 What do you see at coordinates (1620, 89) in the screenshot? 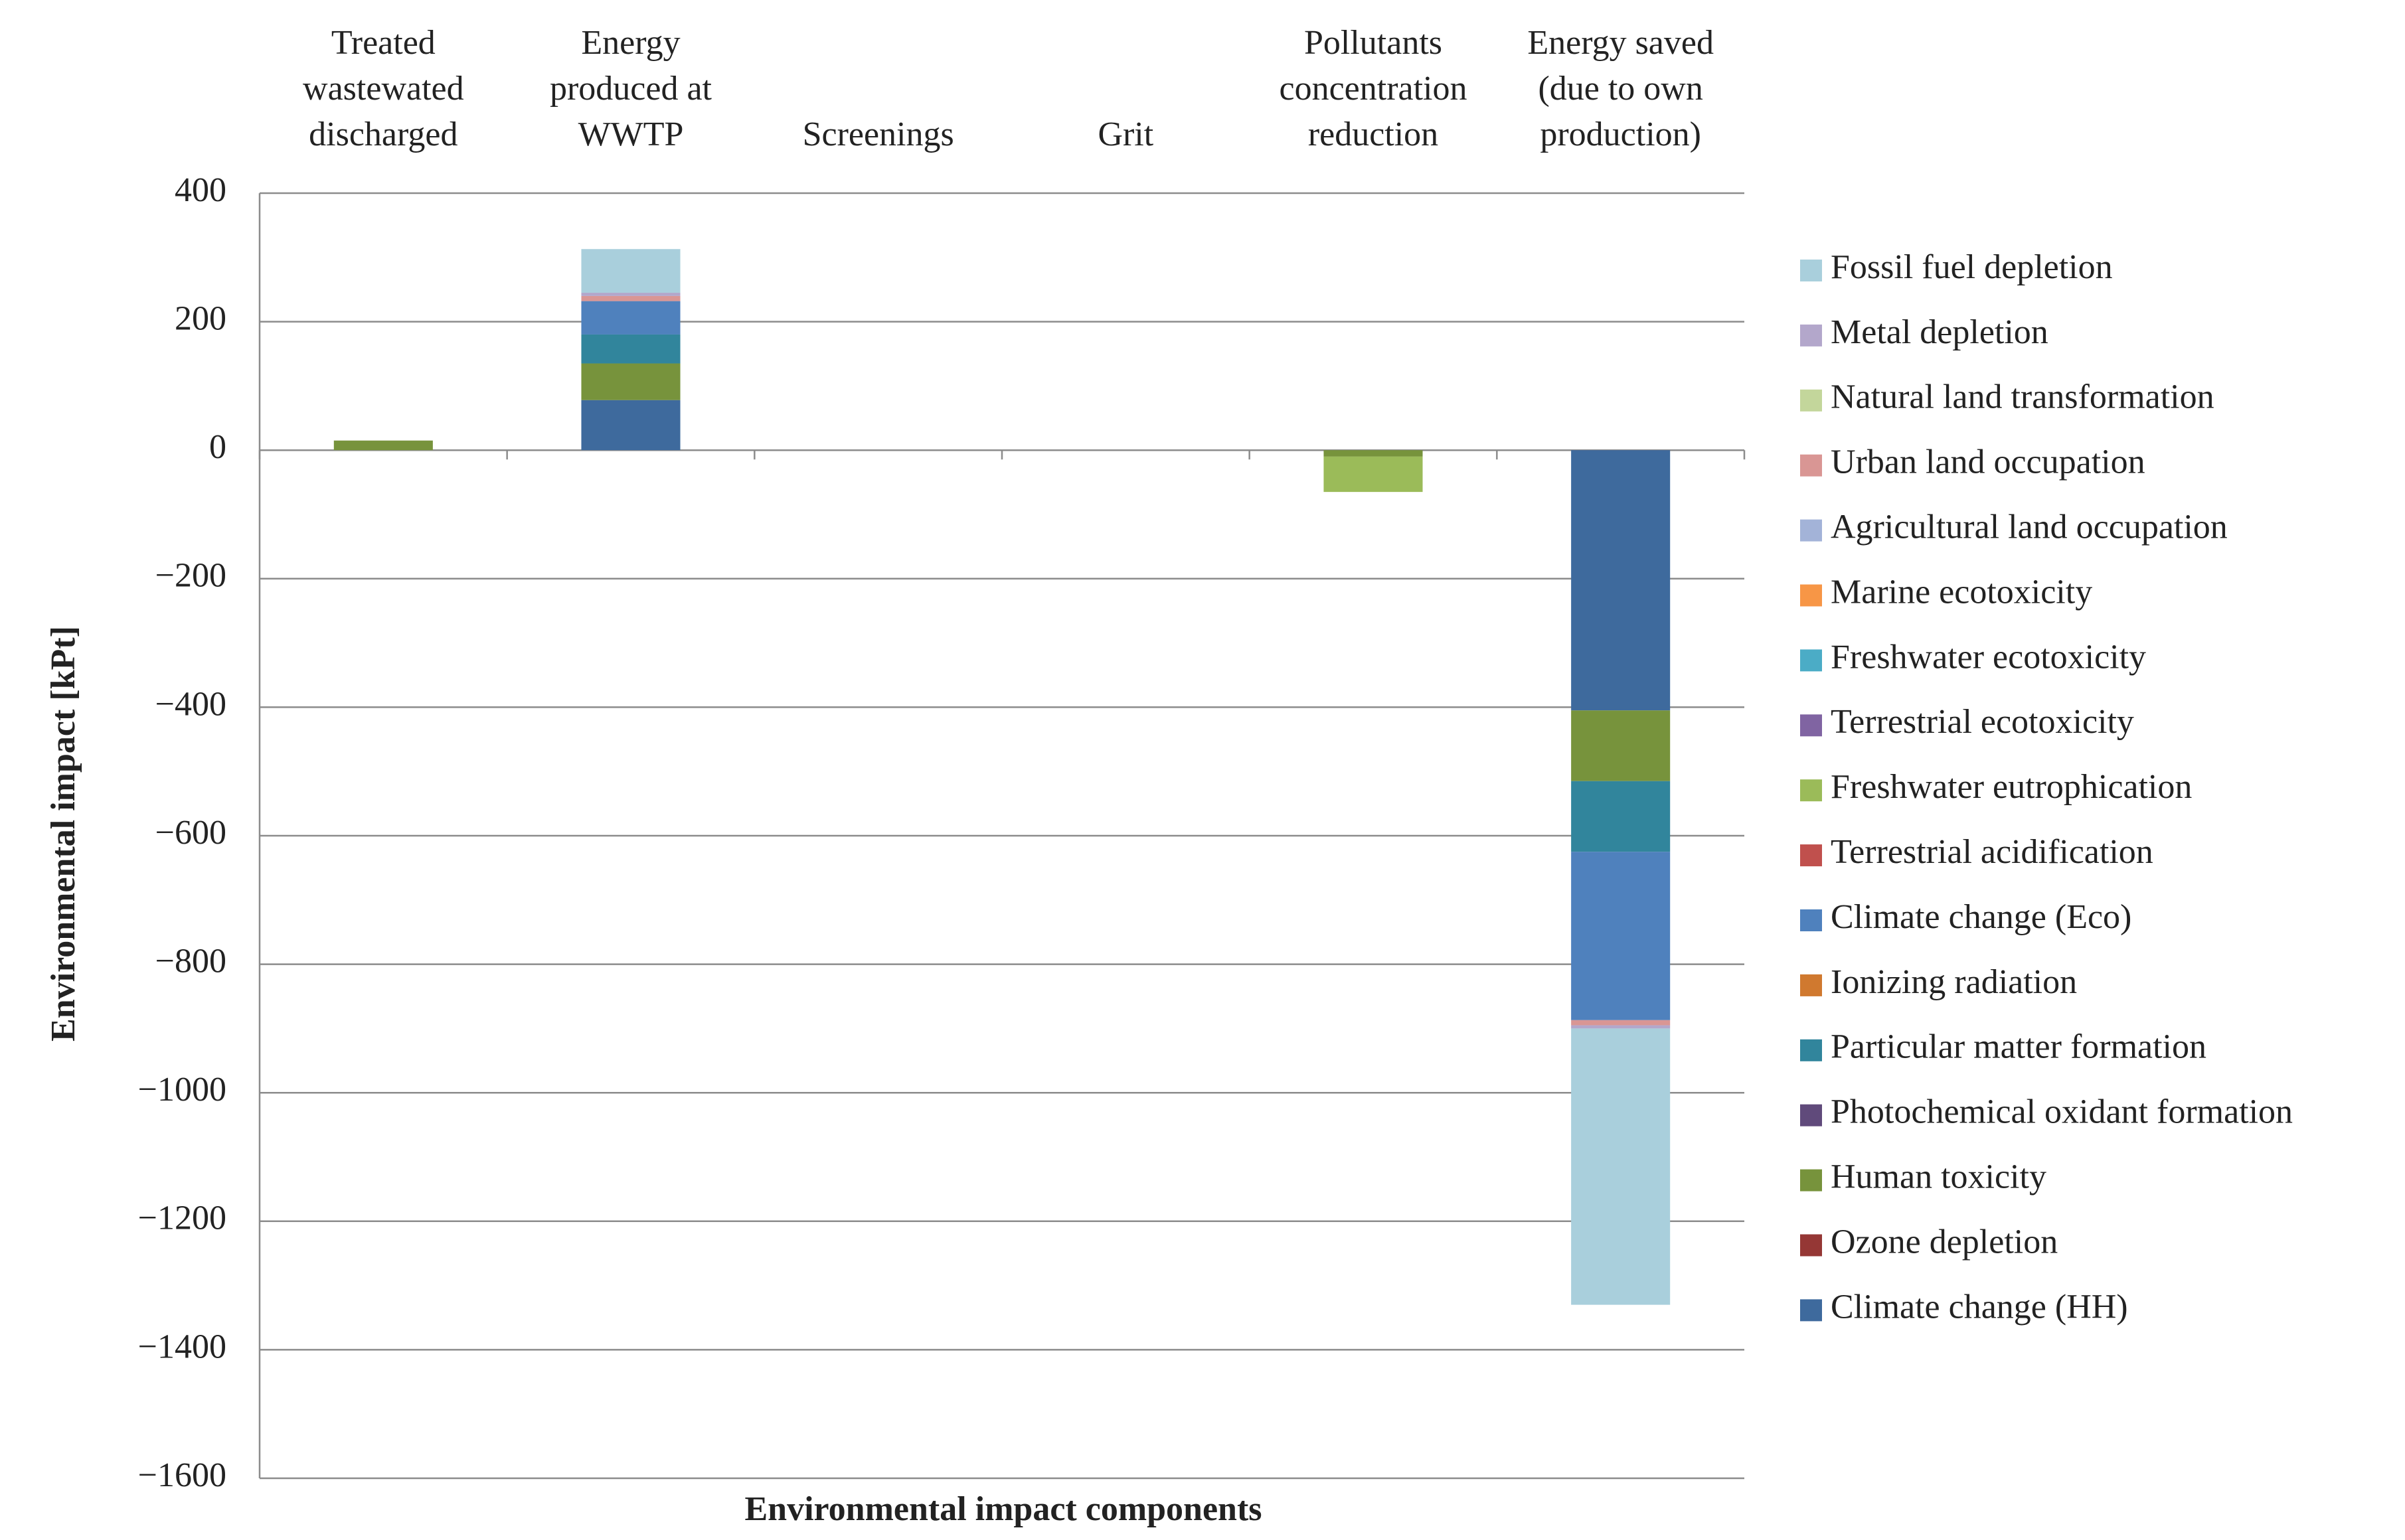
I see `category-label: Energy saved (due to own production)` at bounding box center [1620, 89].